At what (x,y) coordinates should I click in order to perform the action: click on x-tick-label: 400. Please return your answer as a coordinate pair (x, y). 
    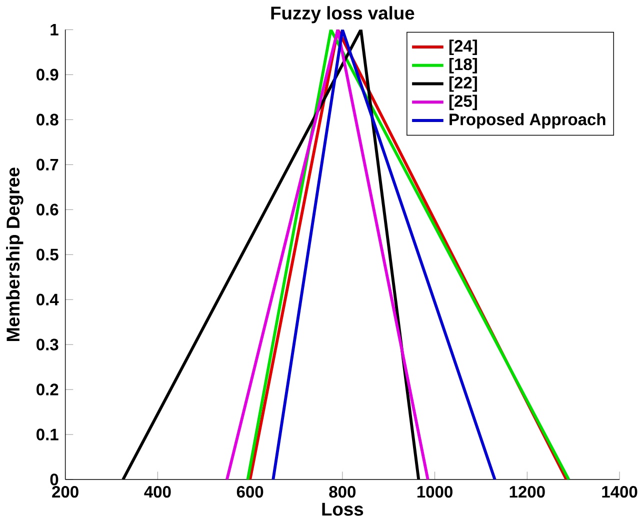
    Looking at the image, I should click on (157, 492).